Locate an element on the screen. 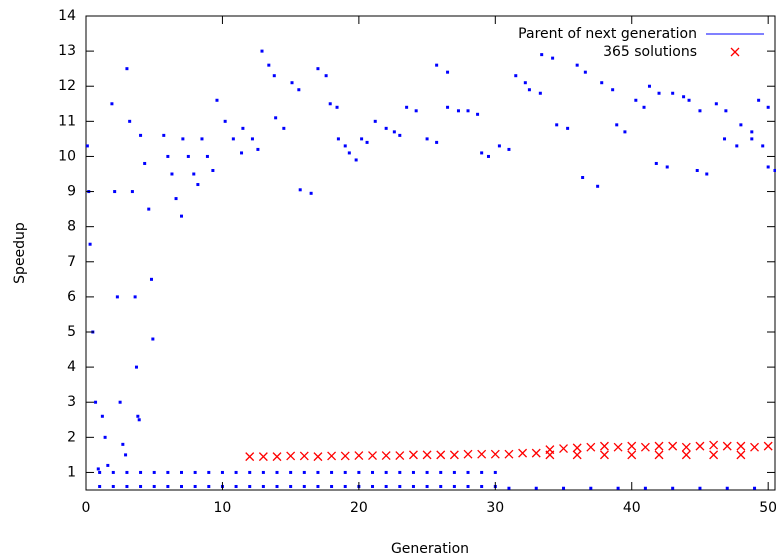 The height and width of the screenshot is (560, 776). y-tick-label: 1 is located at coordinates (71, 472).